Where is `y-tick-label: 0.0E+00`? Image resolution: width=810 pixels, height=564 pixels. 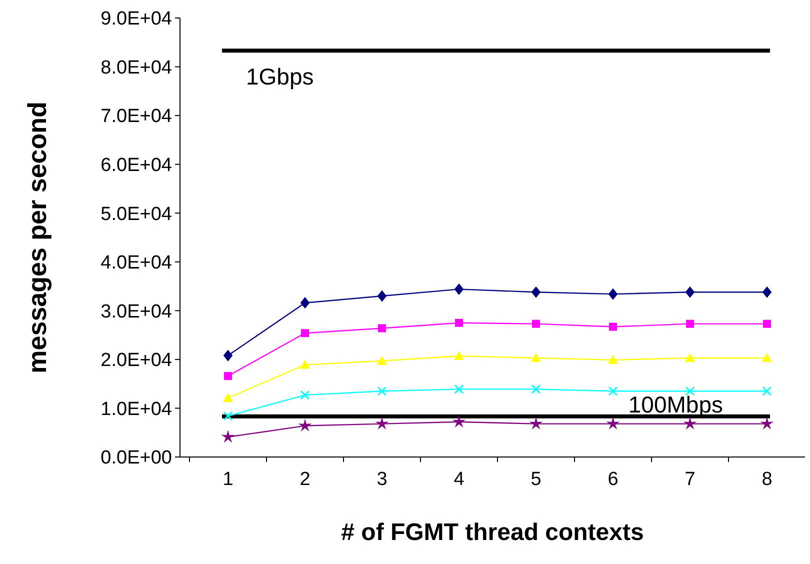
y-tick-label: 0.0E+00 is located at coordinates (136, 458).